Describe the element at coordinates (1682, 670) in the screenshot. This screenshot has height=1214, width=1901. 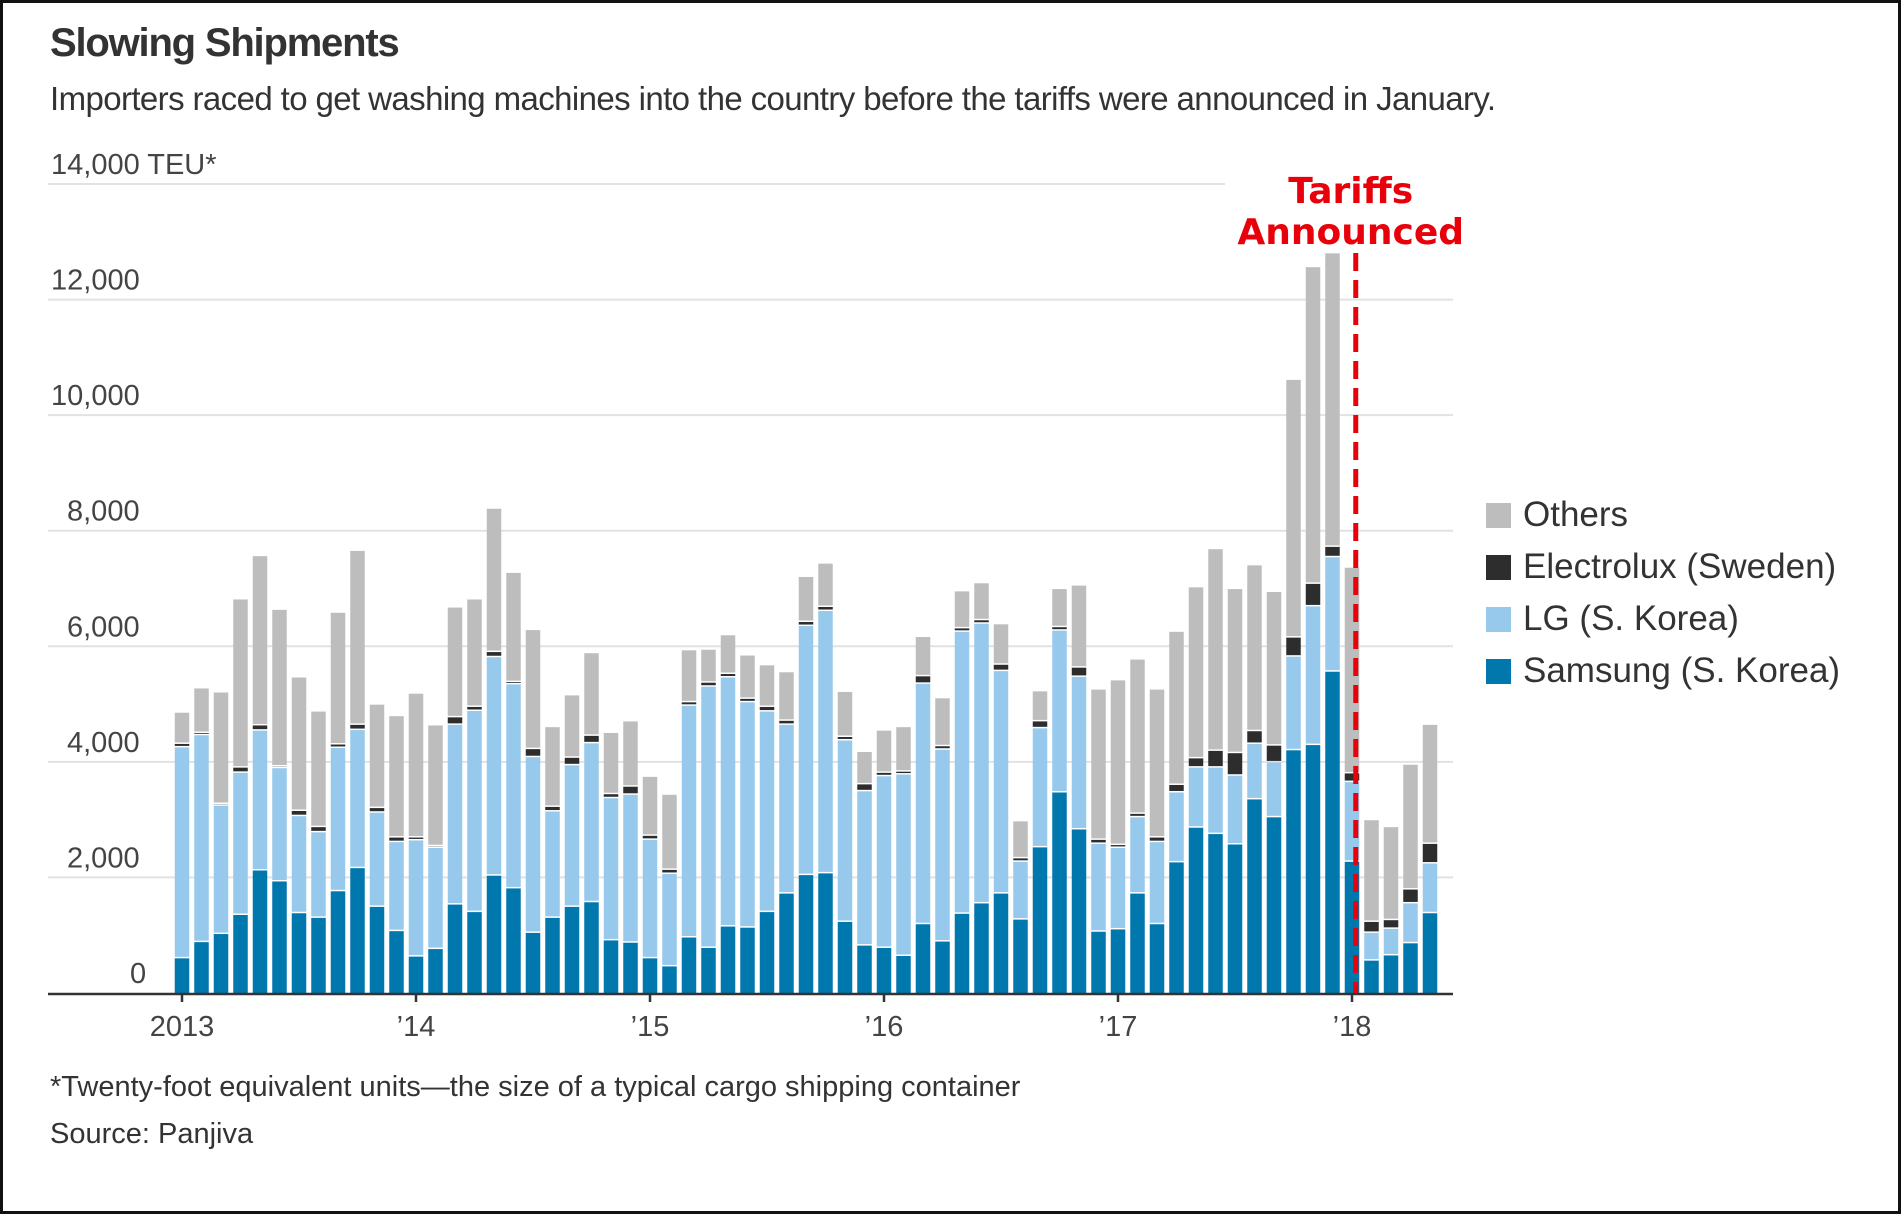
I see `legend-label: Samsung (S. Korea)` at that location.